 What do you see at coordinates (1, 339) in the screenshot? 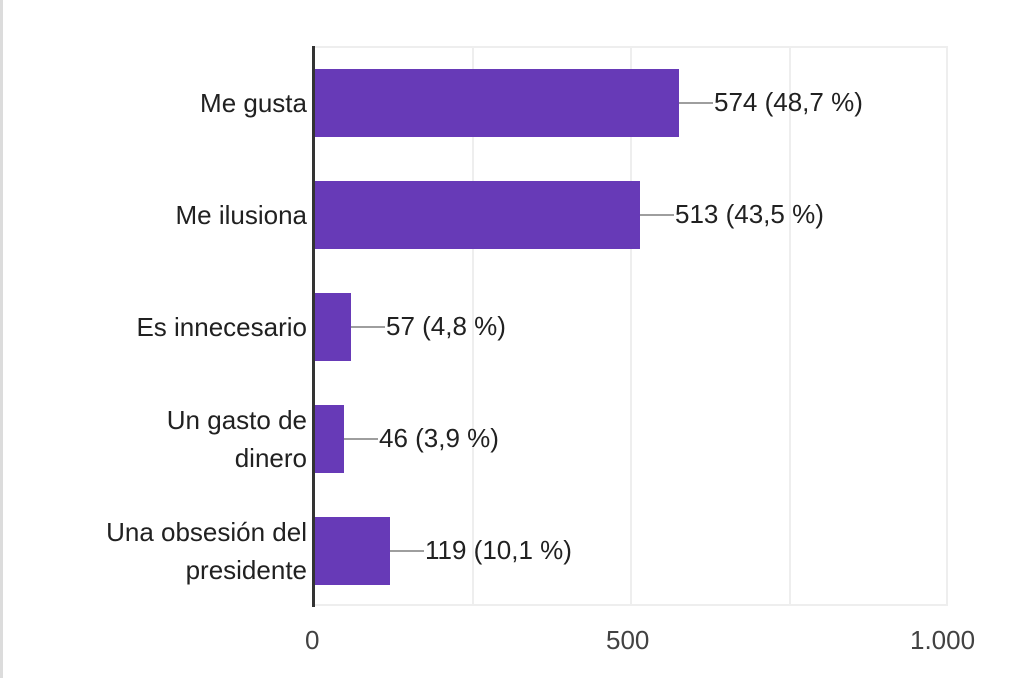
I see `left-edge-border` at bounding box center [1, 339].